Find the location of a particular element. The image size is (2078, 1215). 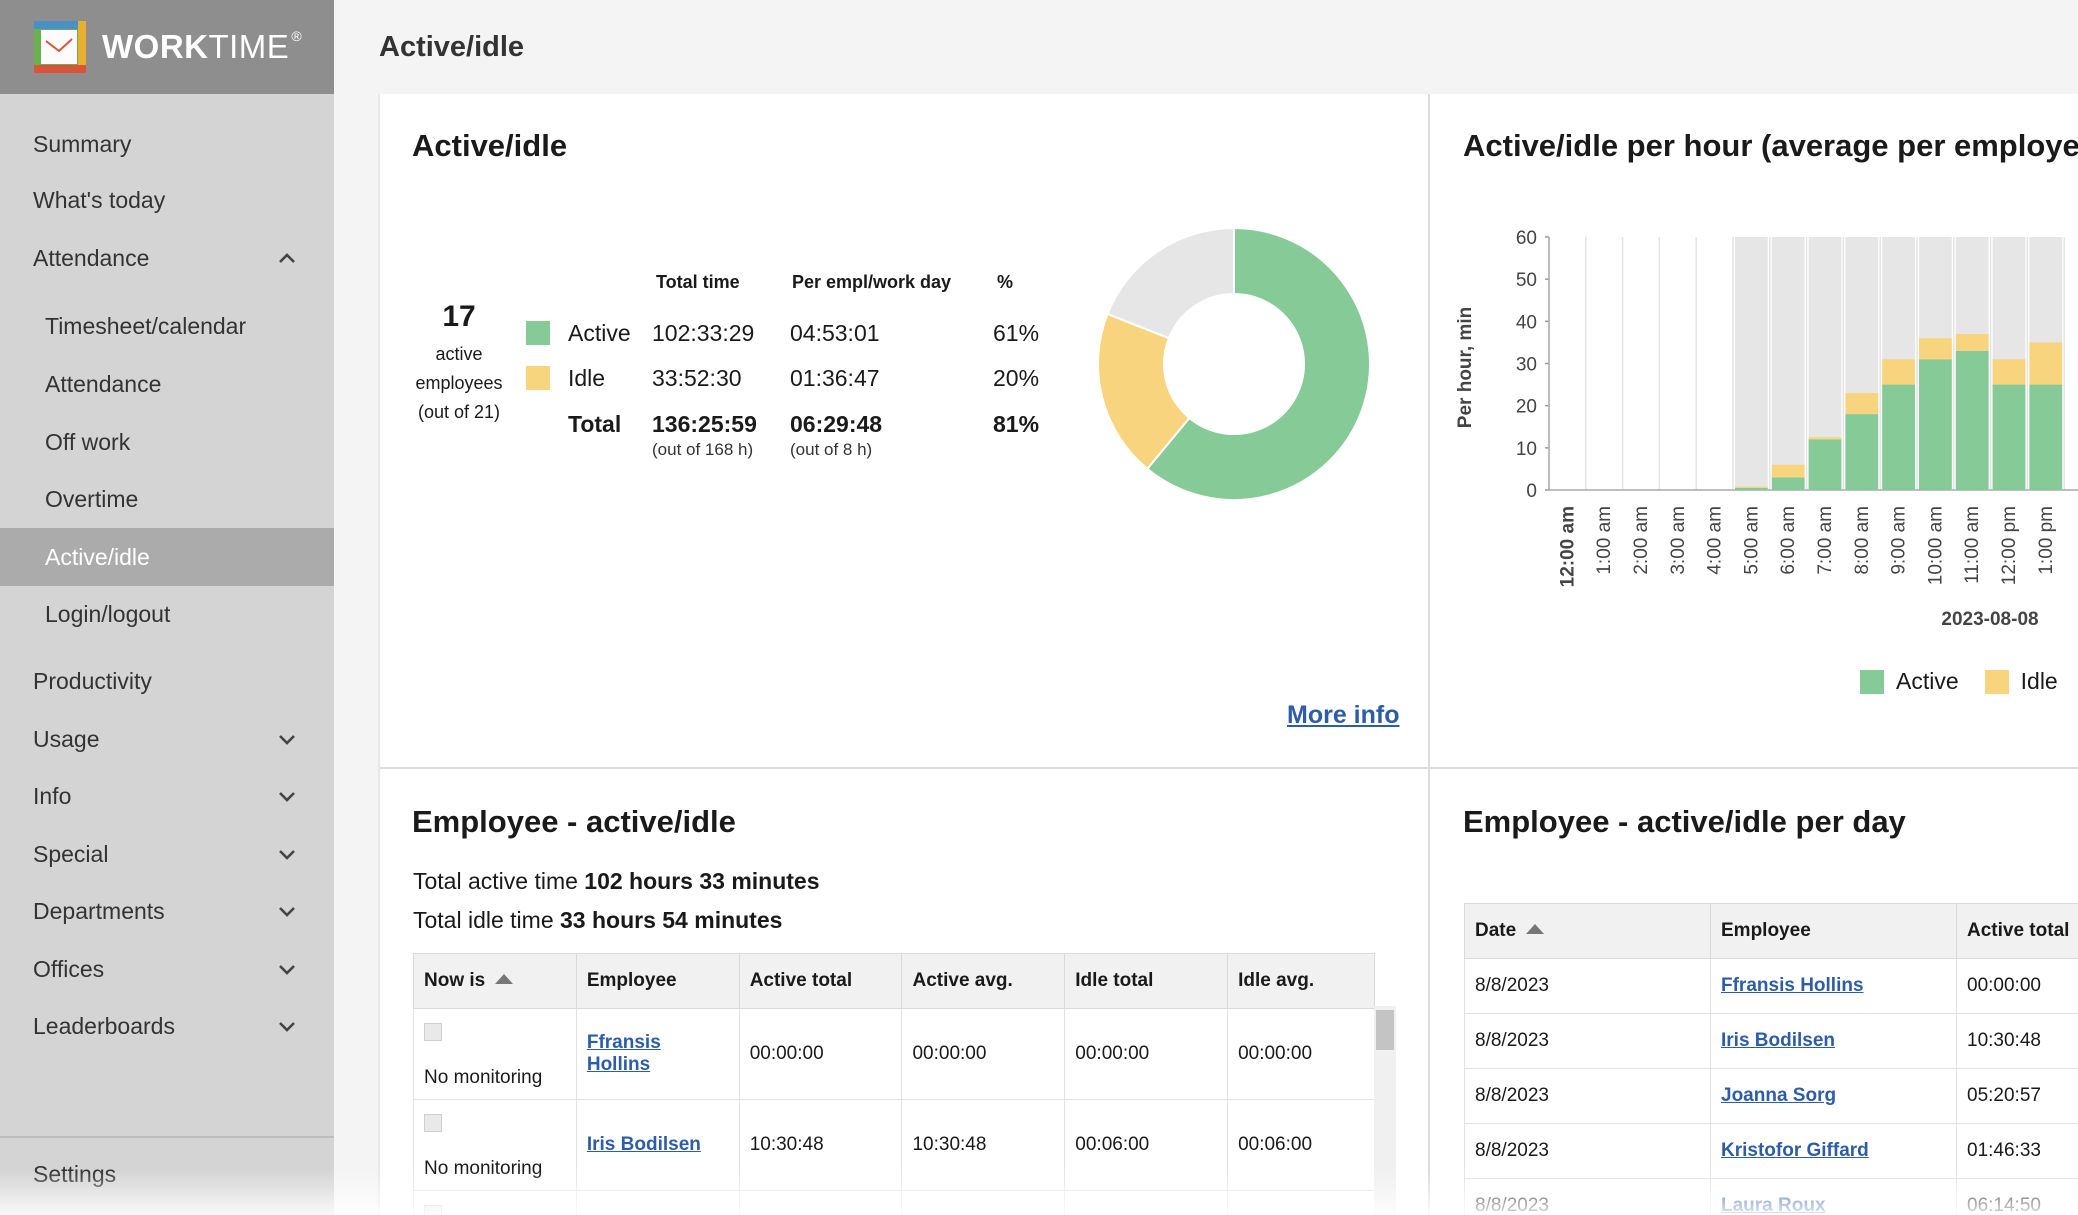

active-total-time: 102:33:29 is located at coordinates (703, 333).